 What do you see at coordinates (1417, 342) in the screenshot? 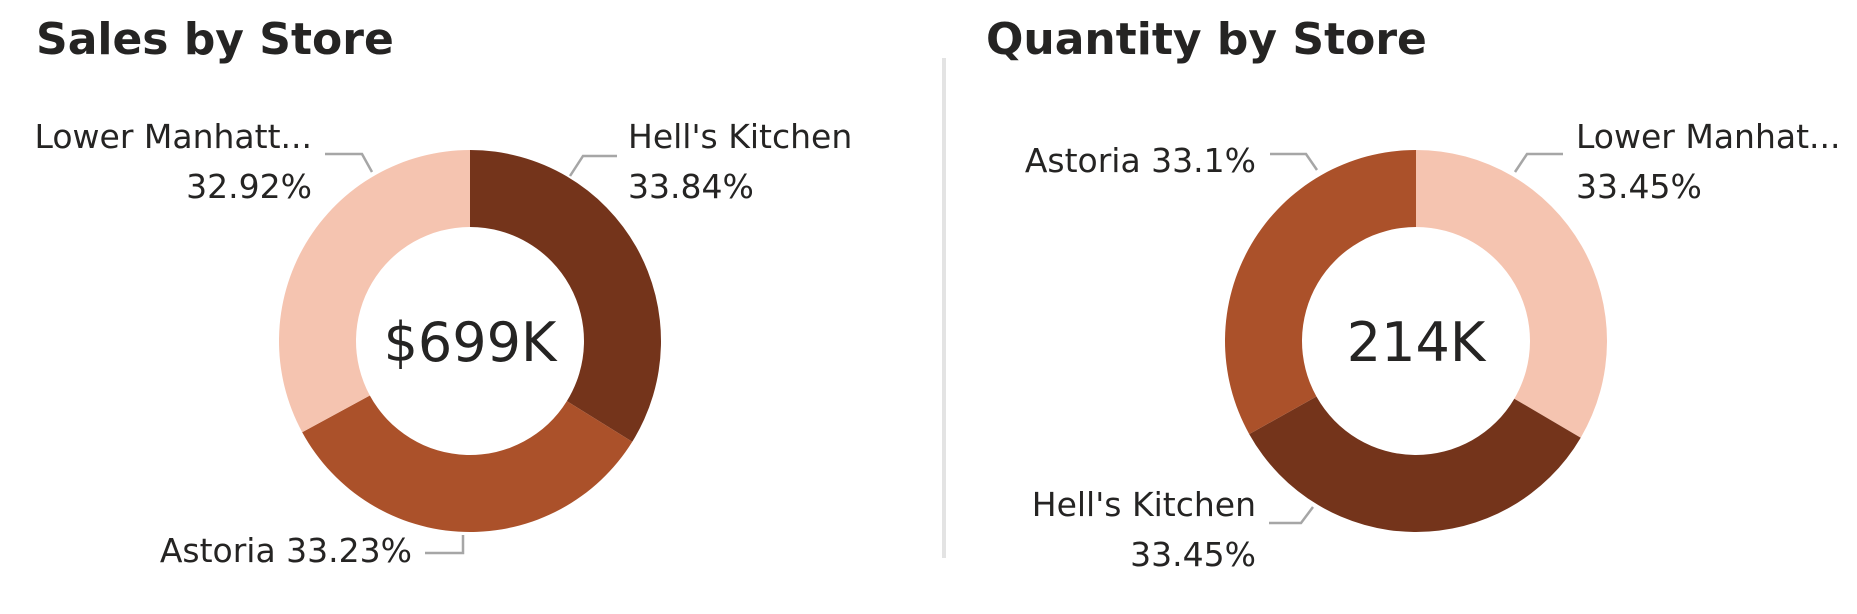
I see `center-total-label: 214K` at bounding box center [1417, 342].